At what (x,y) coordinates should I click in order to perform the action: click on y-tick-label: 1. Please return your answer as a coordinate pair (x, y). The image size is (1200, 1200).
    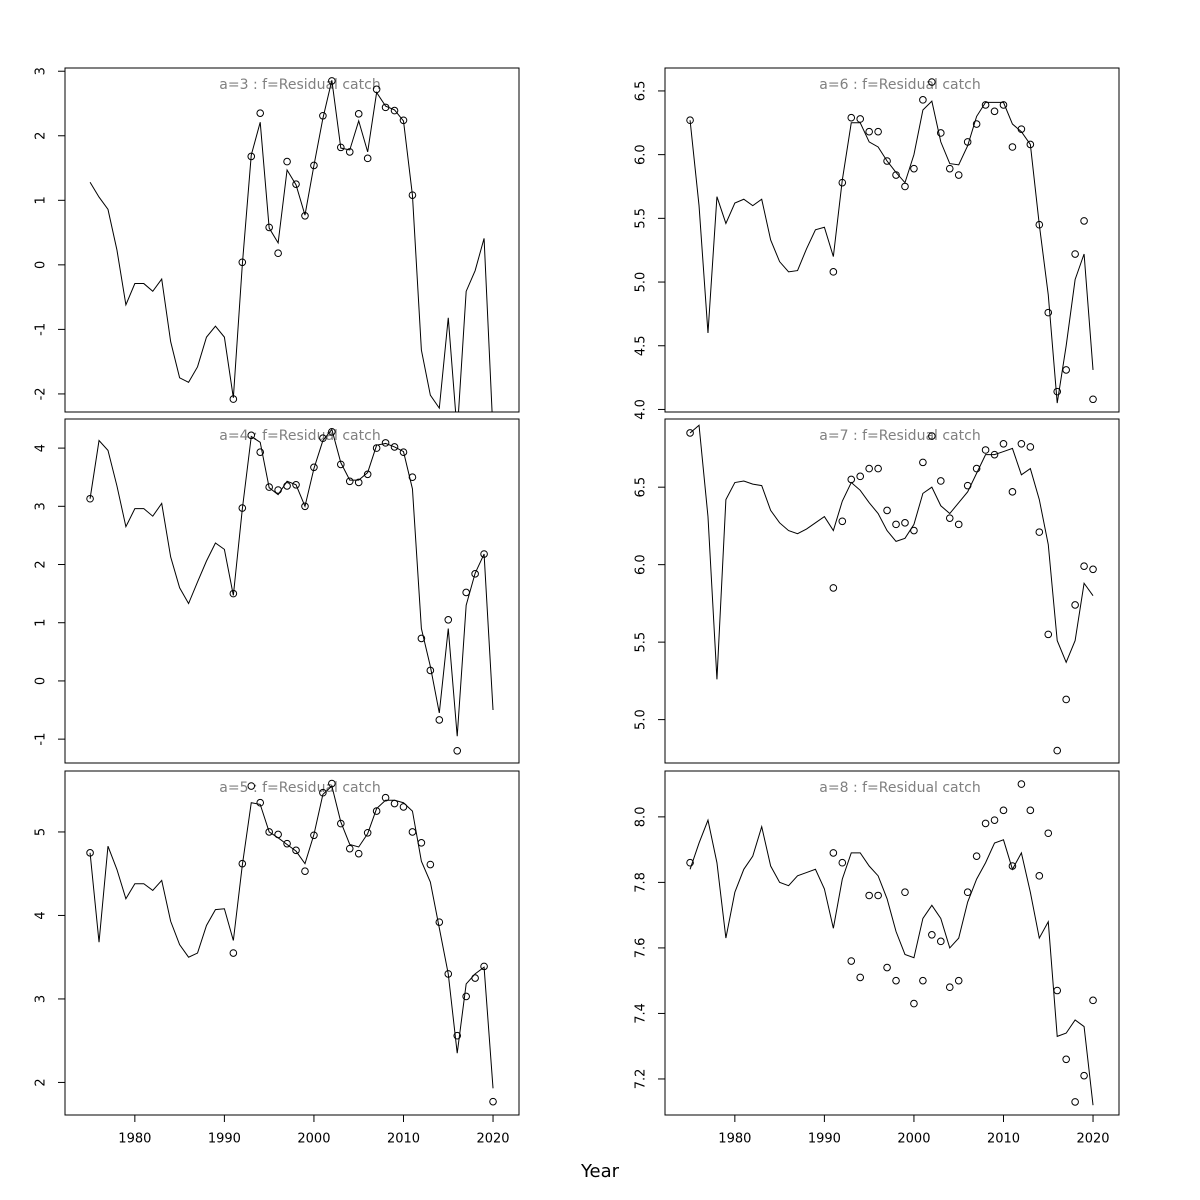
    Looking at the image, I should click on (41, 200).